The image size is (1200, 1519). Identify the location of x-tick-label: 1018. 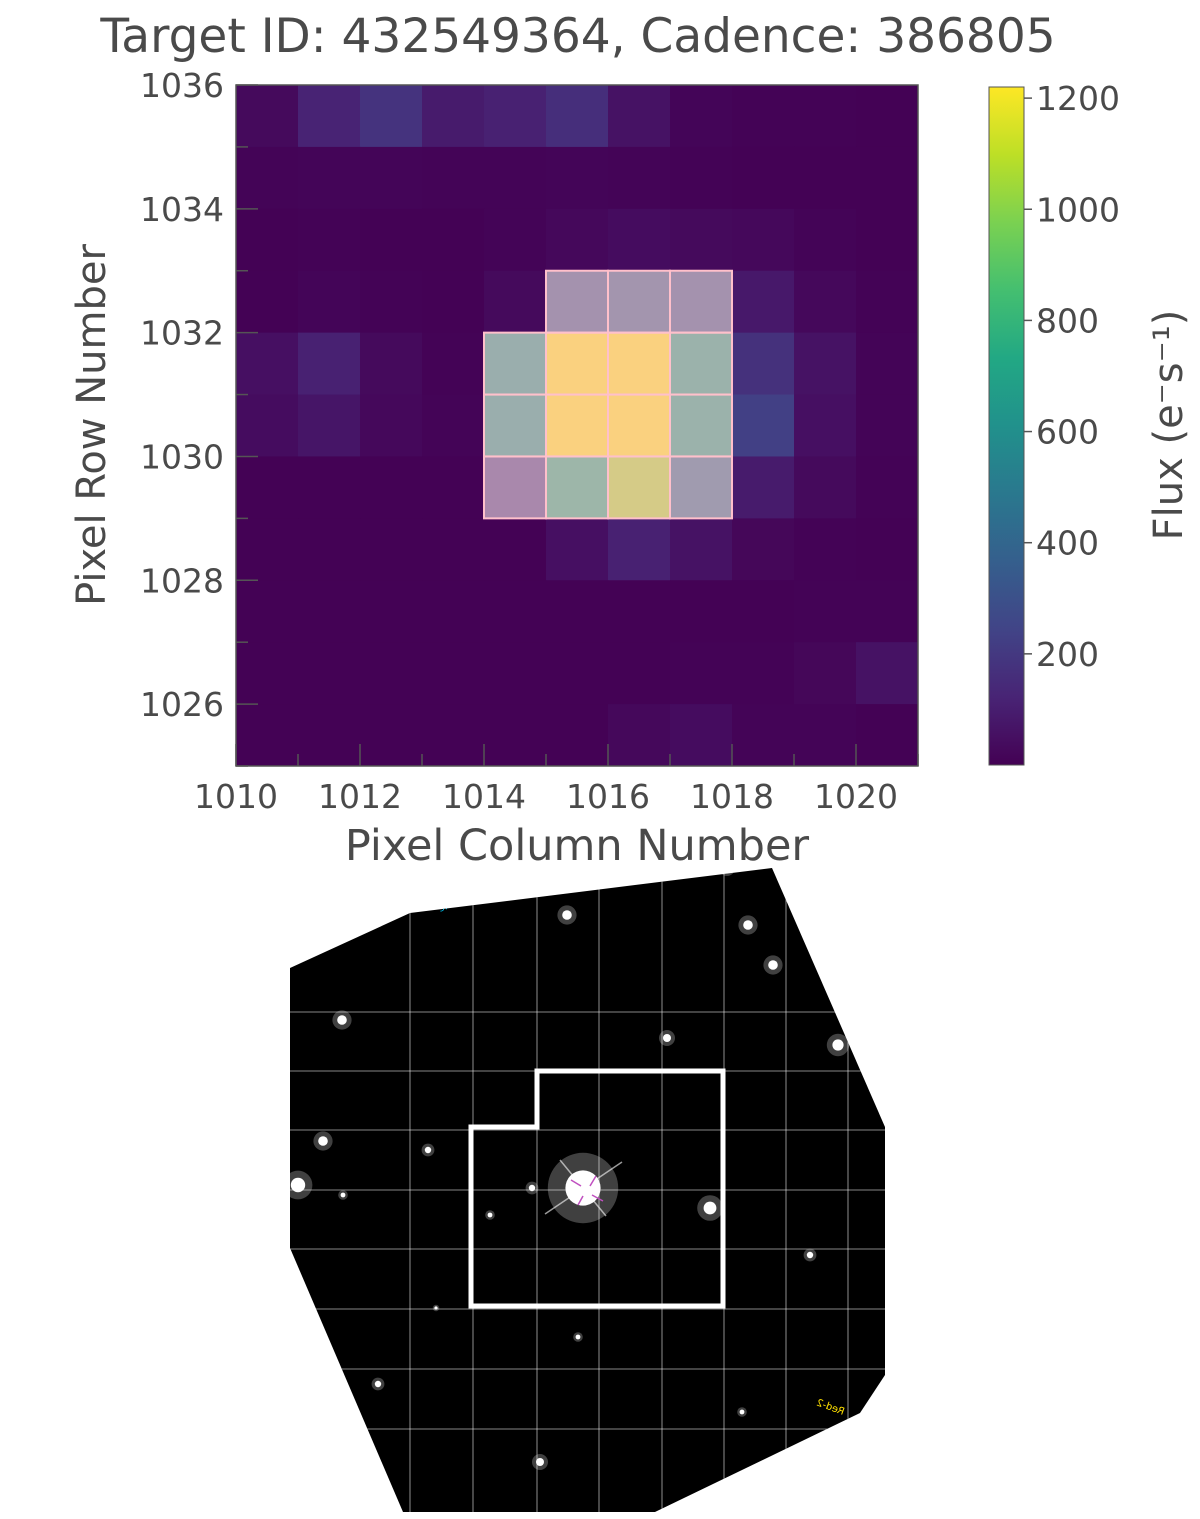
(732, 796).